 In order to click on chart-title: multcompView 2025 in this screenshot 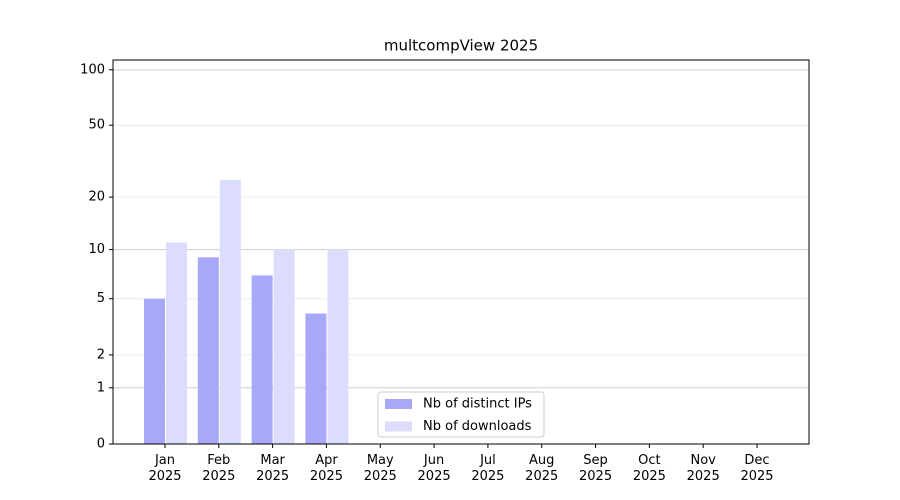, I will do `click(461, 46)`.